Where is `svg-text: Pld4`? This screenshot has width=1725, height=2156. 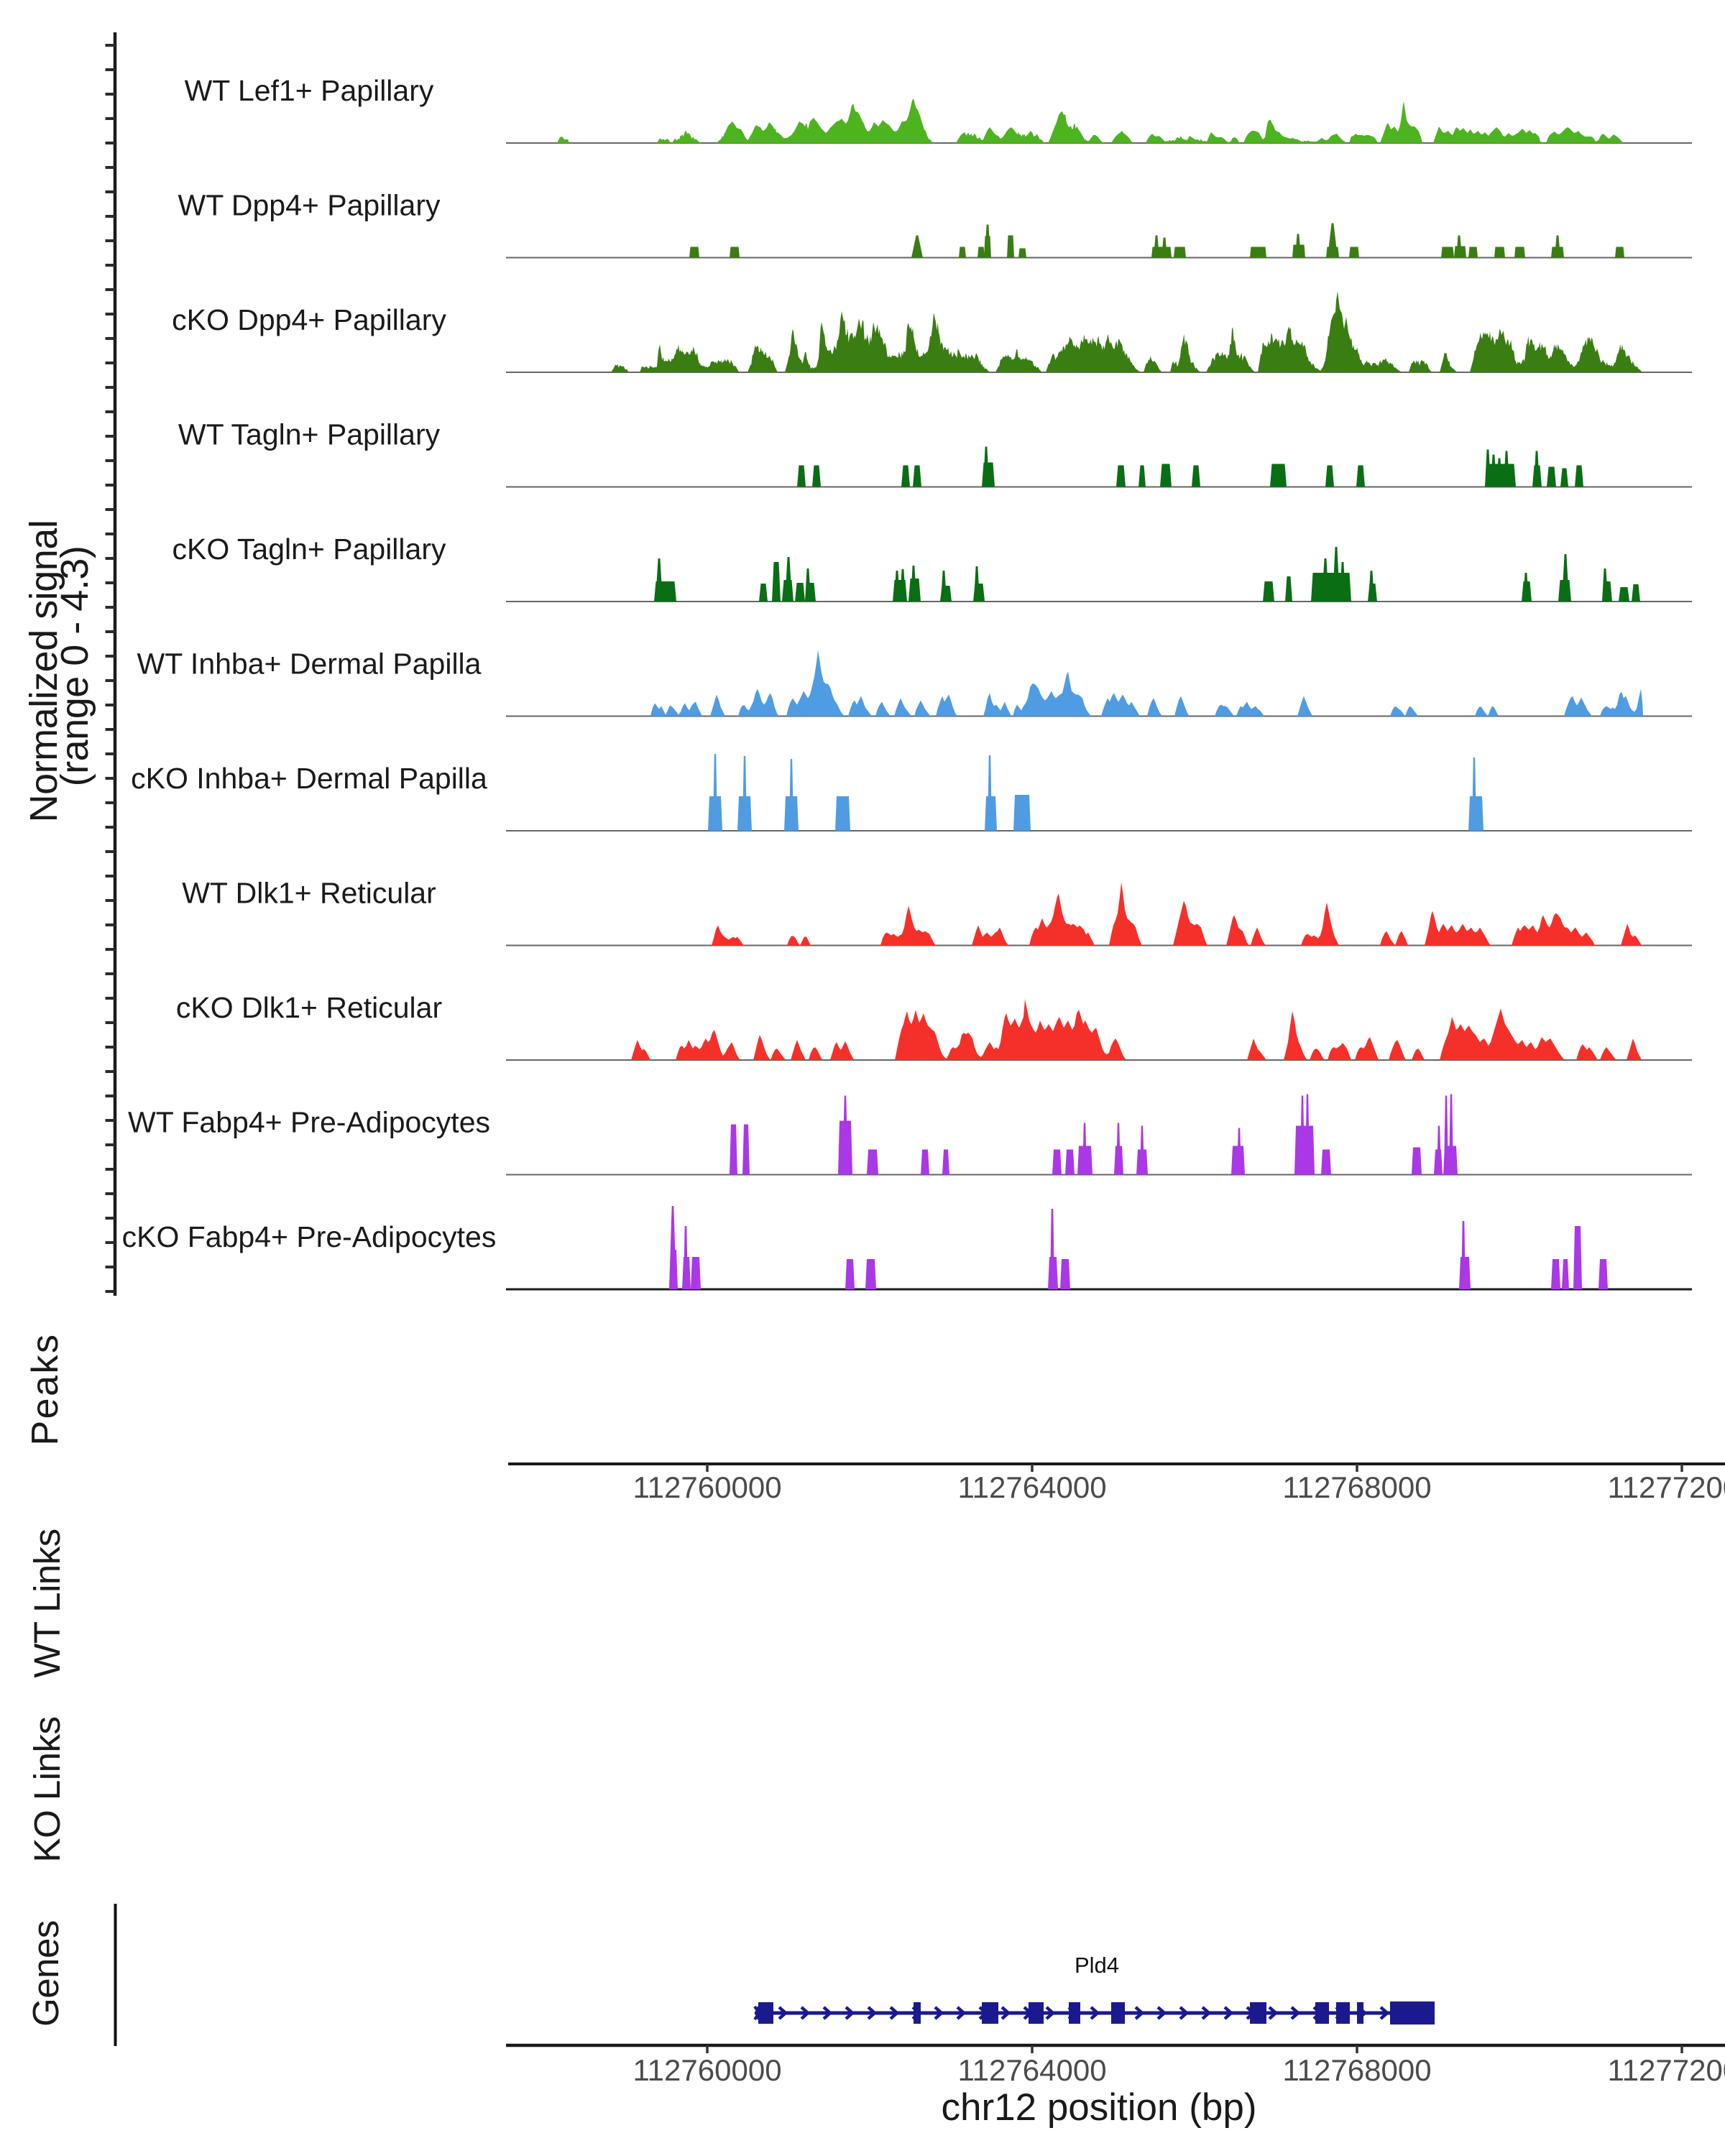 svg-text: Pld4 is located at coordinates (1097, 1965).